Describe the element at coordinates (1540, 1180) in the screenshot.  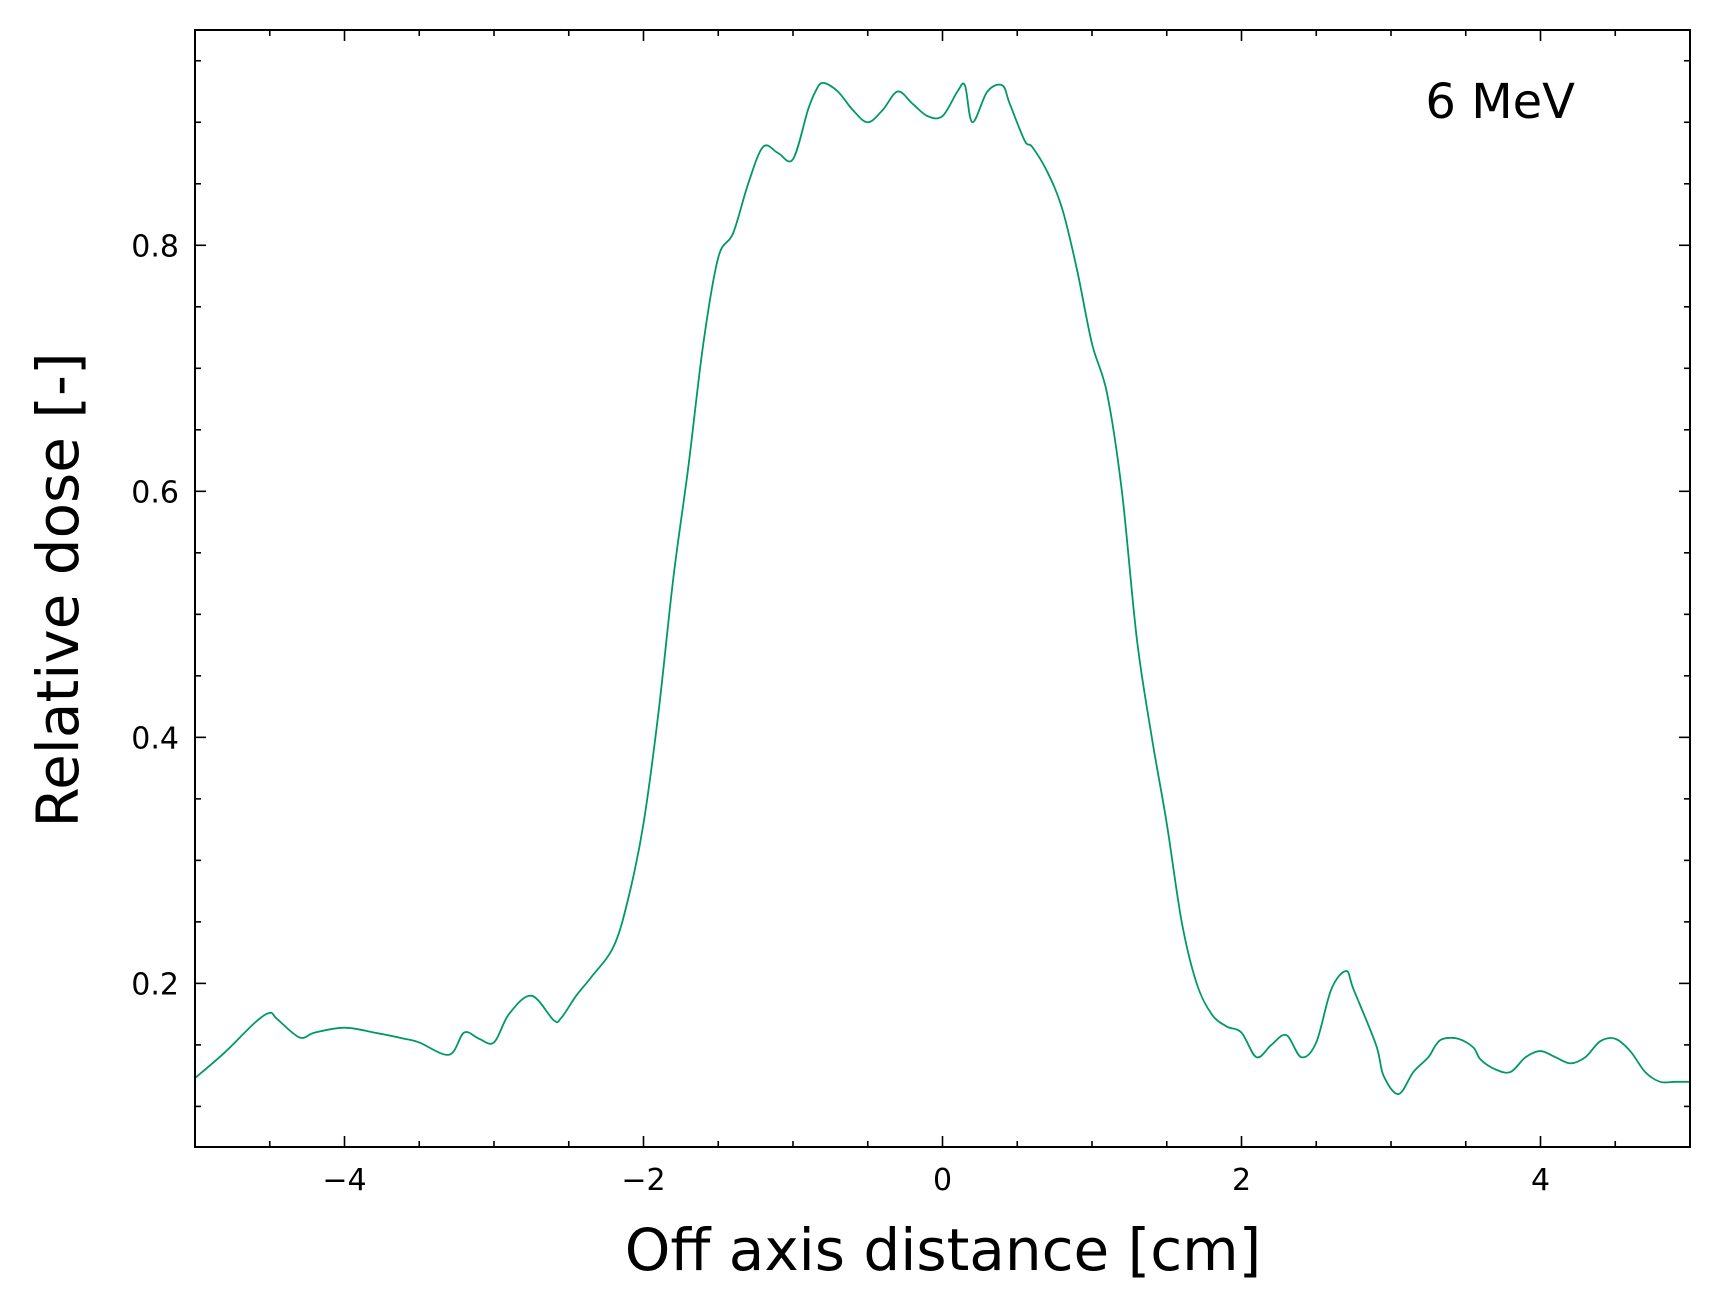
I see `x-tick-label: 4` at that location.